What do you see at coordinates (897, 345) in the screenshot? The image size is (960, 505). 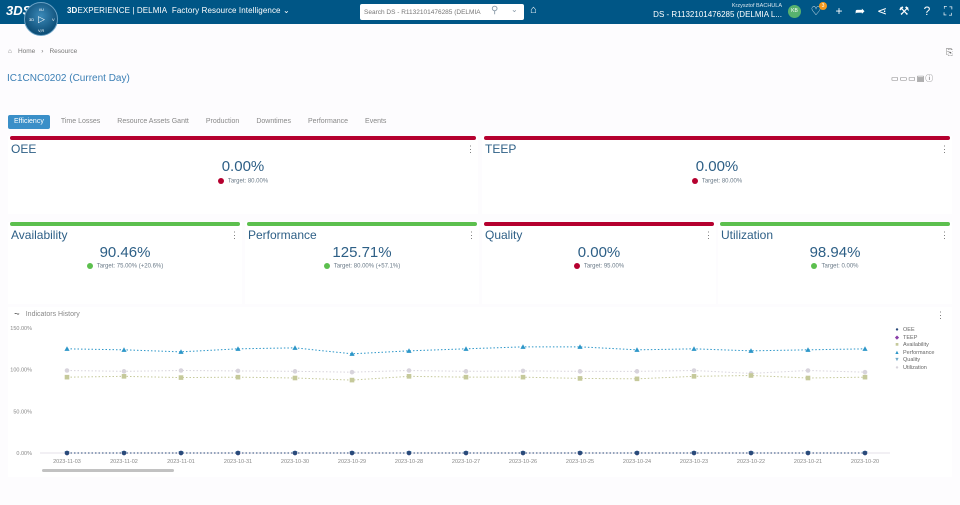 I see `legend-marker-icon: ■` at bounding box center [897, 345].